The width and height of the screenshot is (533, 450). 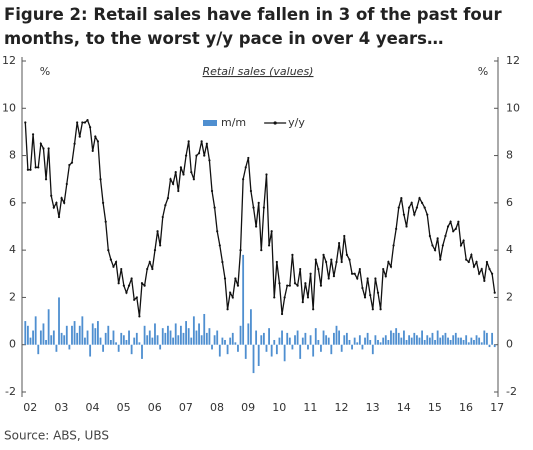 What do you see at coordinates (279, 407) in the screenshot?
I see `x-tick-label: 10` at bounding box center [279, 407].